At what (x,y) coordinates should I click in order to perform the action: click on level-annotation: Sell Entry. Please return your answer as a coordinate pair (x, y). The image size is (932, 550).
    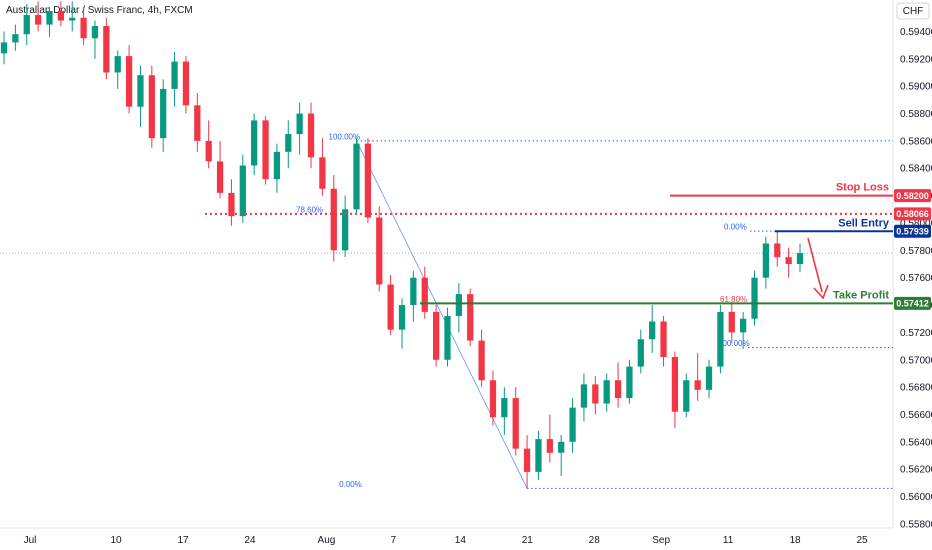
    Looking at the image, I should click on (864, 223).